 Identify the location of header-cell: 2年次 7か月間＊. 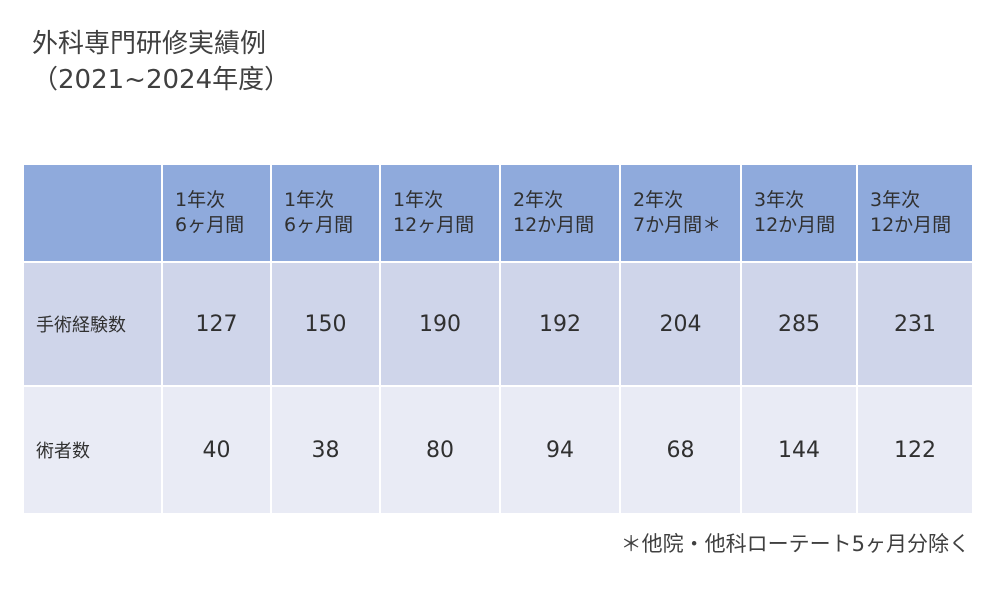
(680, 213).